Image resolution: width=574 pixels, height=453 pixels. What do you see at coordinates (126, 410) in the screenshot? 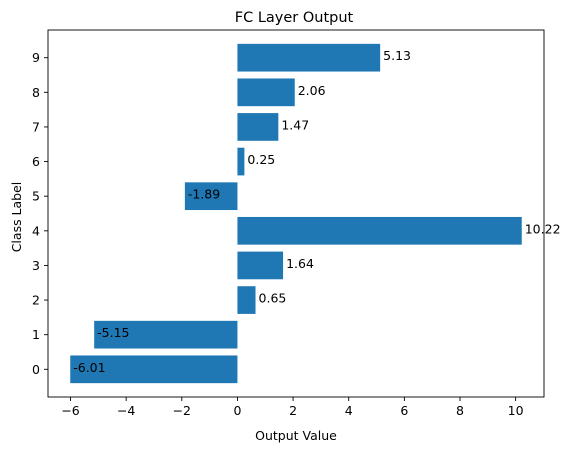
I see `x-tick-label: −4` at bounding box center [126, 410].